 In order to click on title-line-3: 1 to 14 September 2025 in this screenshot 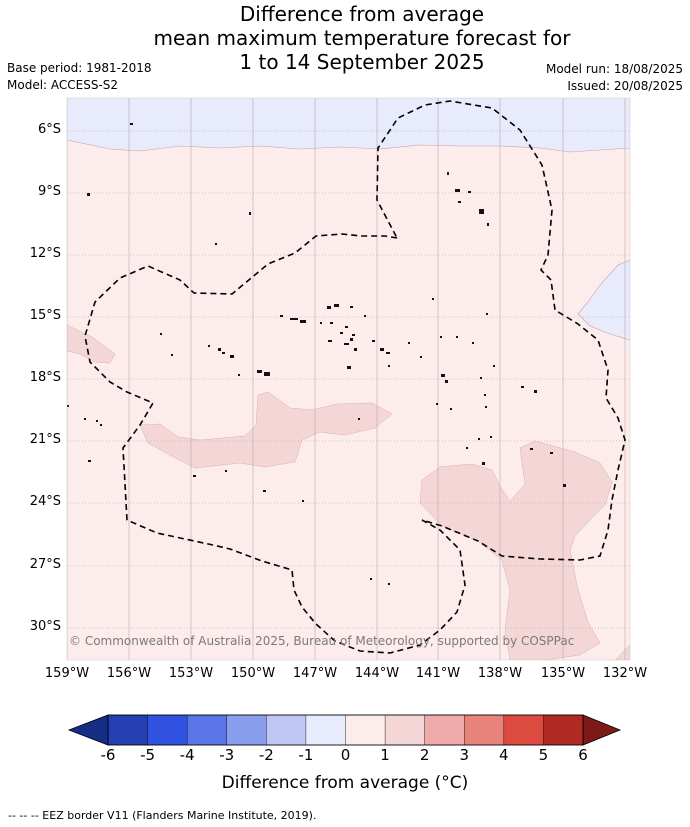, I will do `click(362, 62)`.